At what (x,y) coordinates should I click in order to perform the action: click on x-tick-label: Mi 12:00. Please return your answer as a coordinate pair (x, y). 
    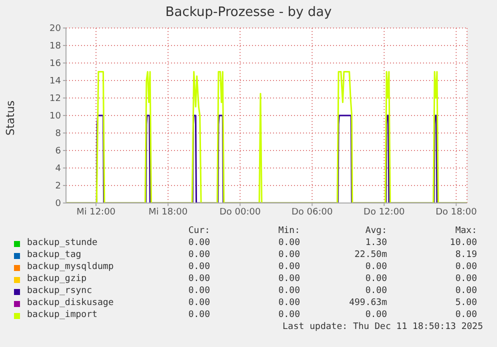
    Looking at the image, I should click on (96, 212).